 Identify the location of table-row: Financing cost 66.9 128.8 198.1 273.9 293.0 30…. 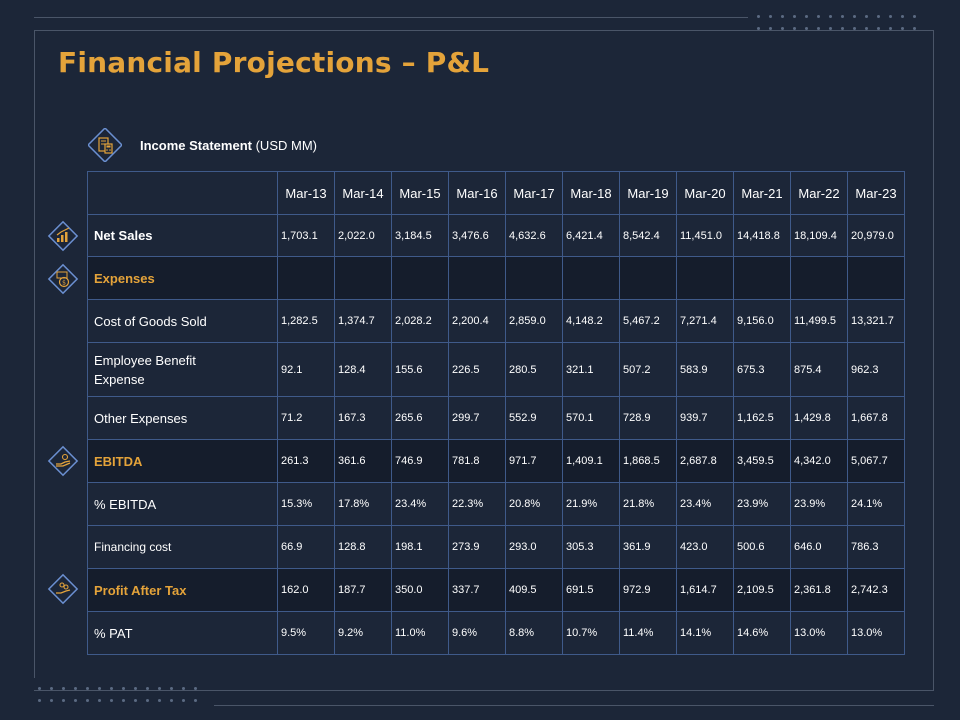
(496, 547).